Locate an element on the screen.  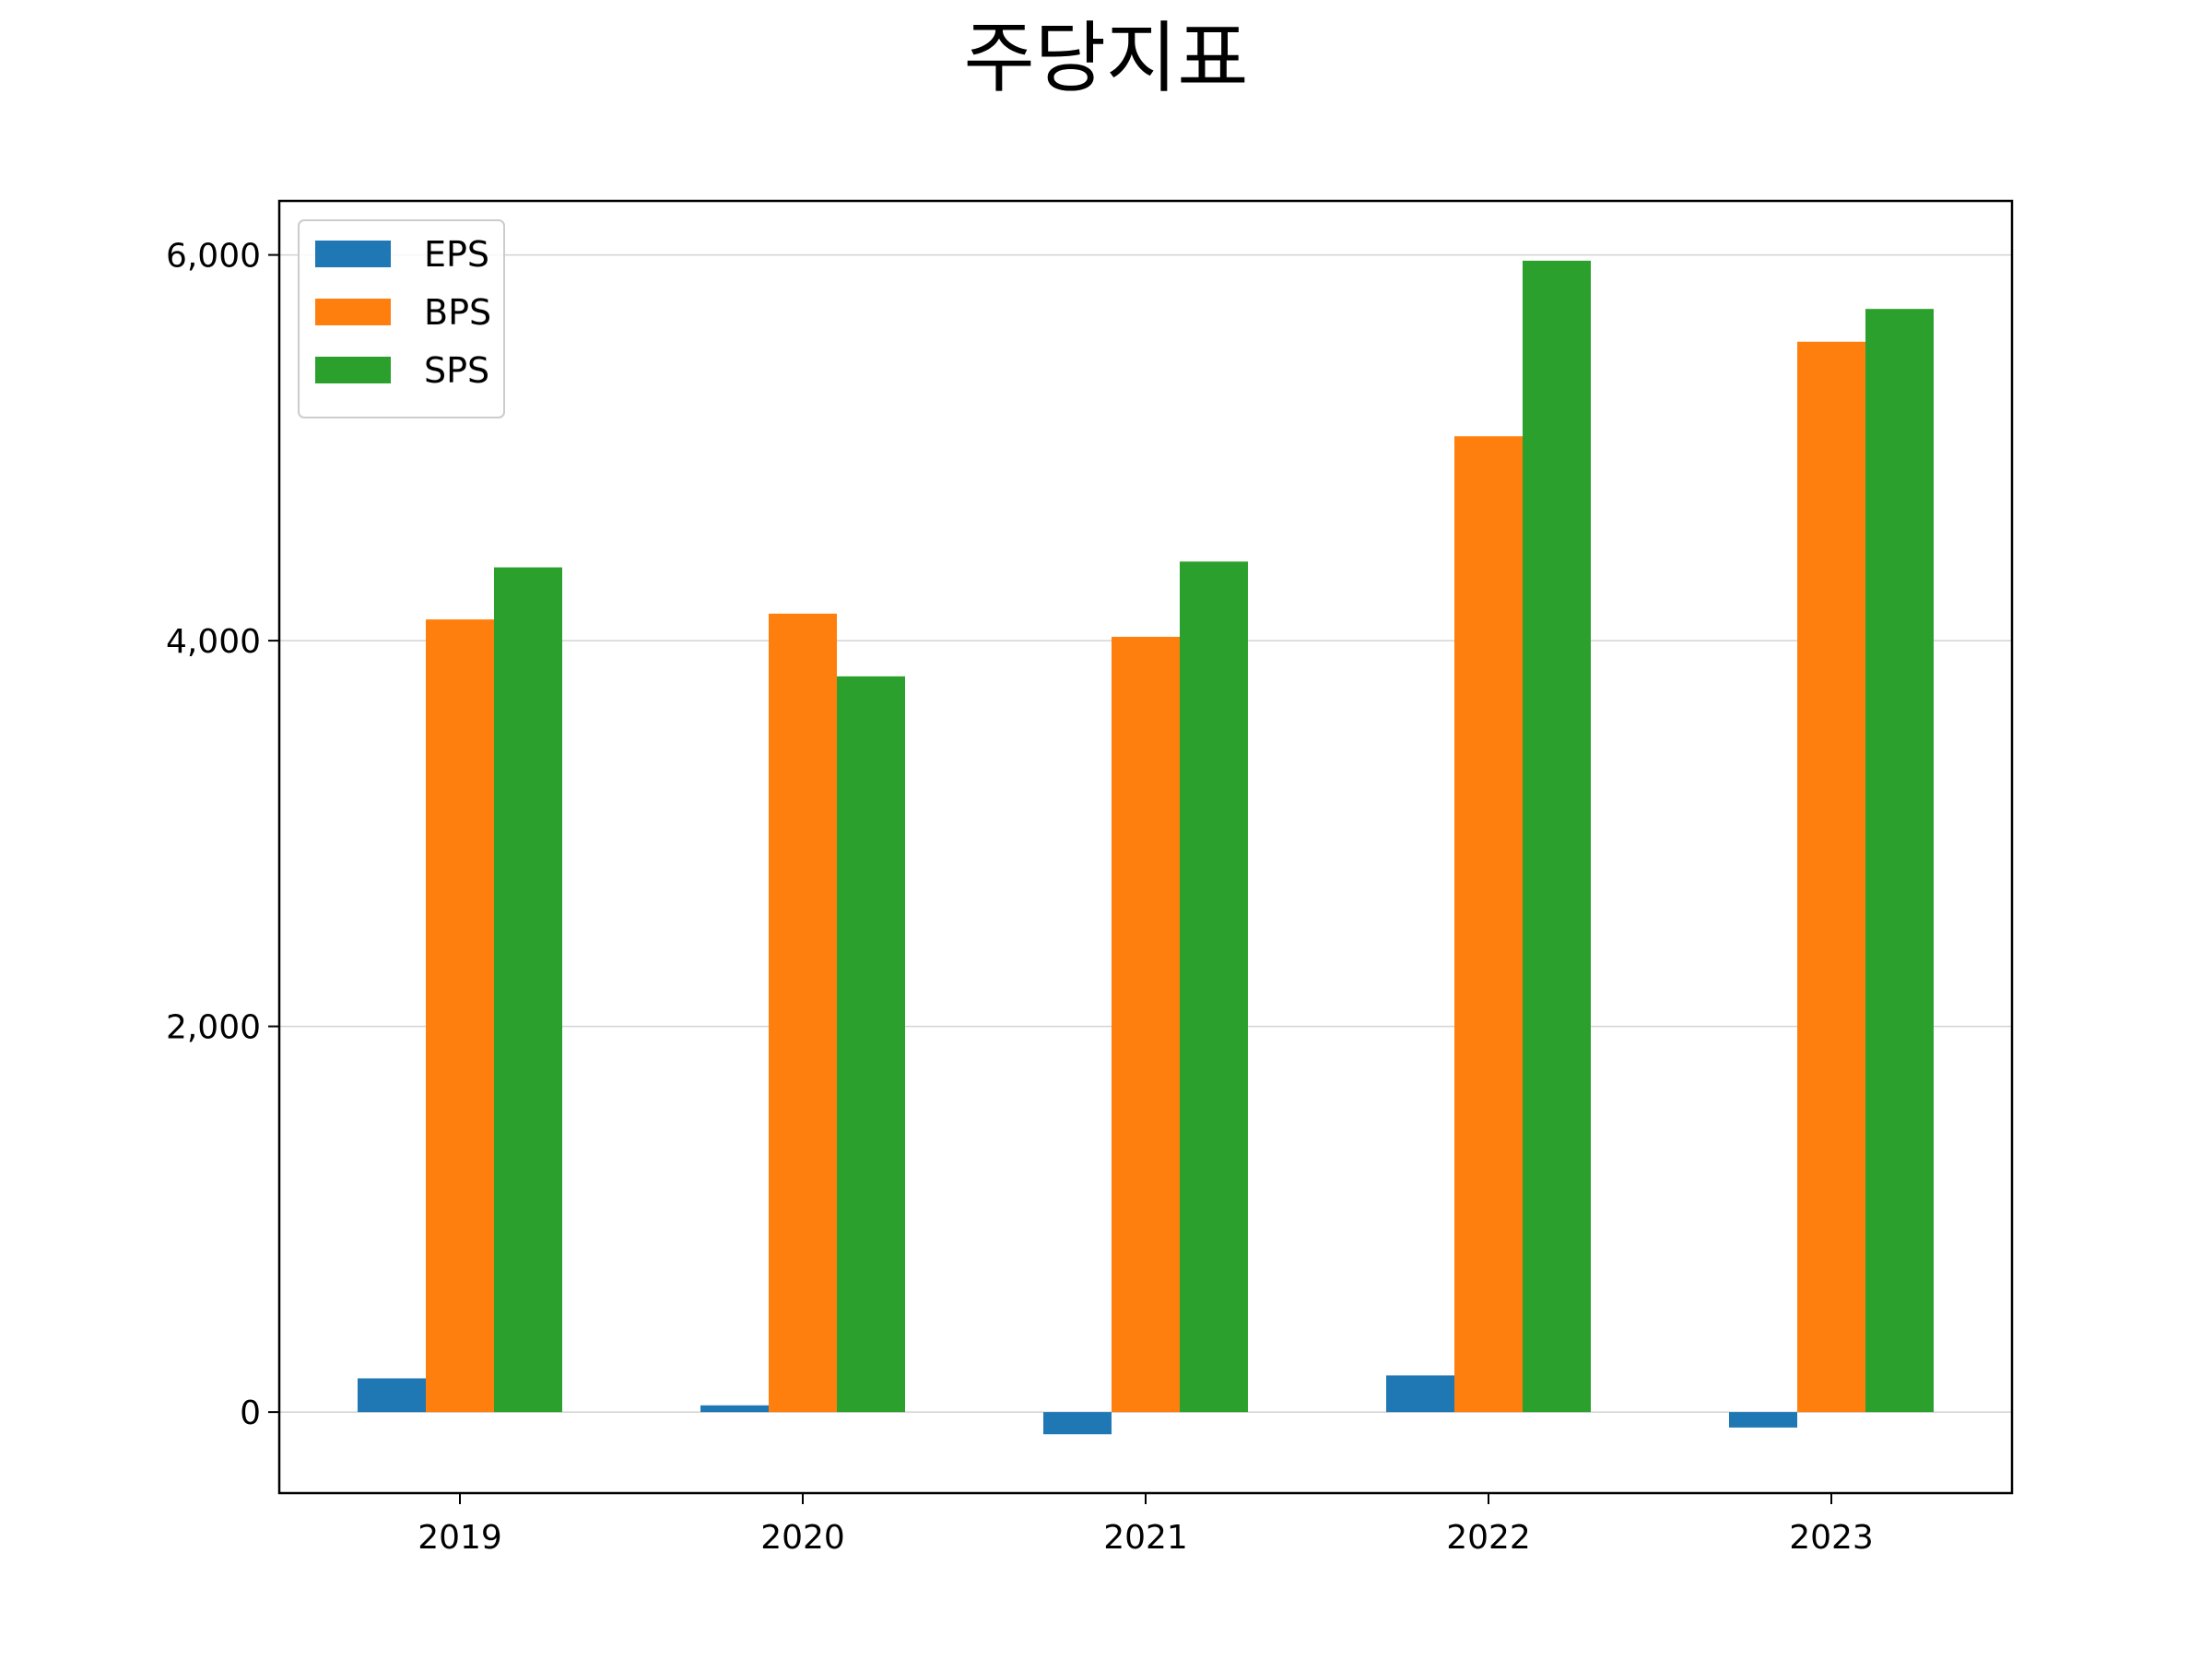
bar-eps-2021 is located at coordinates (1077, 1423).